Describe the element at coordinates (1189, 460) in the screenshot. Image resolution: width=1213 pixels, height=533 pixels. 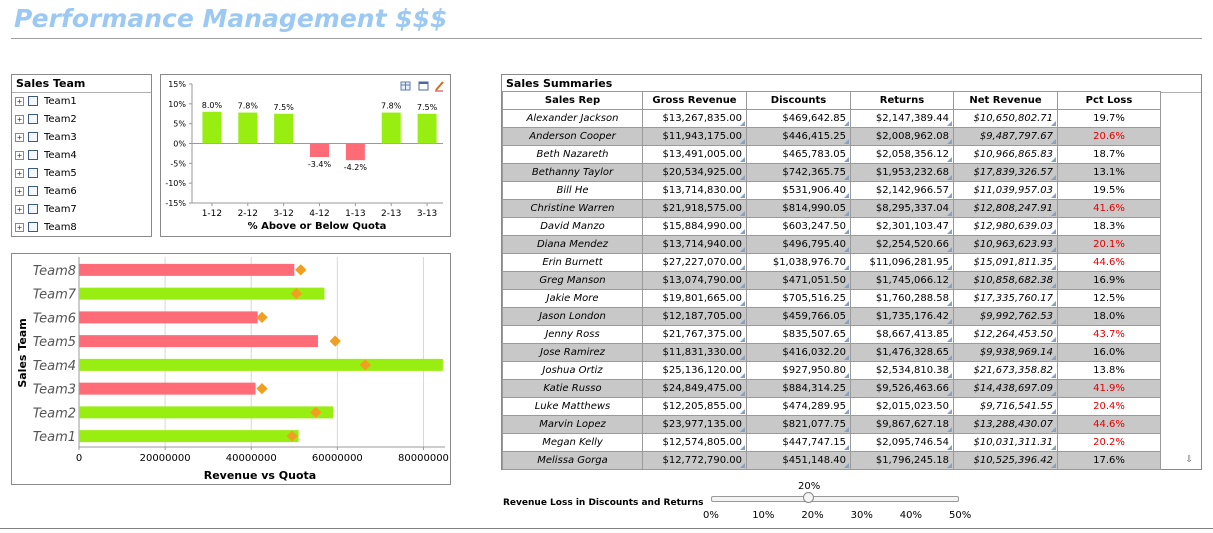
I see `scroll-down-icon: ⇩` at that location.